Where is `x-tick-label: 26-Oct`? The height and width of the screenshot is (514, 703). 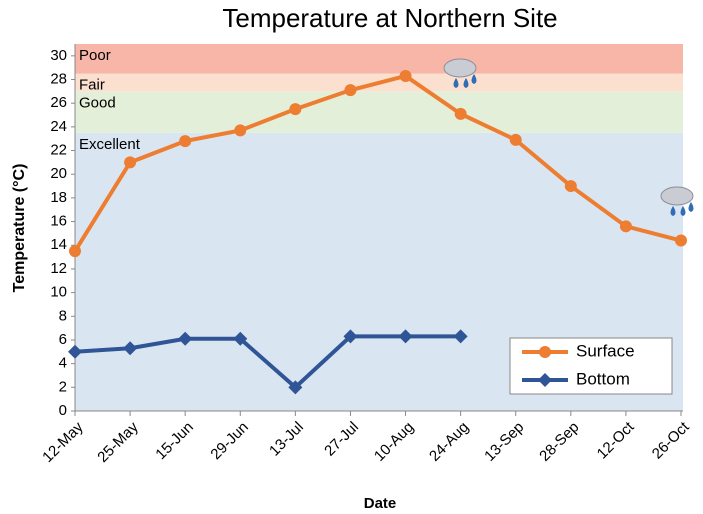
x-tick-label: 26-Oct is located at coordinates (671, 440).